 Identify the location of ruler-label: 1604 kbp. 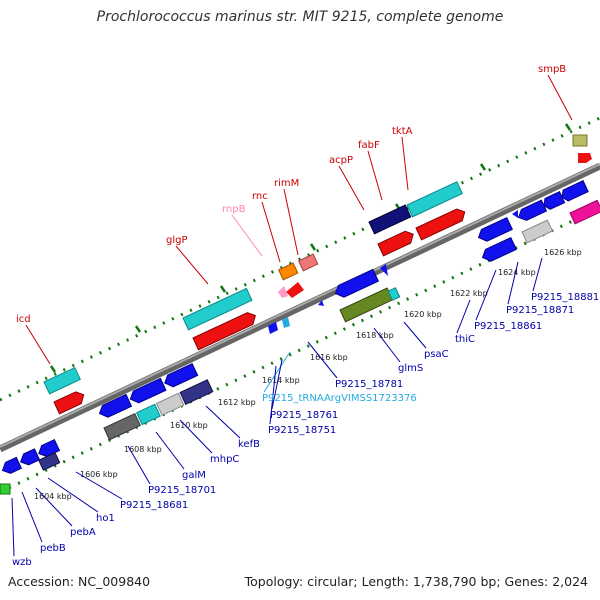
(53, 496).